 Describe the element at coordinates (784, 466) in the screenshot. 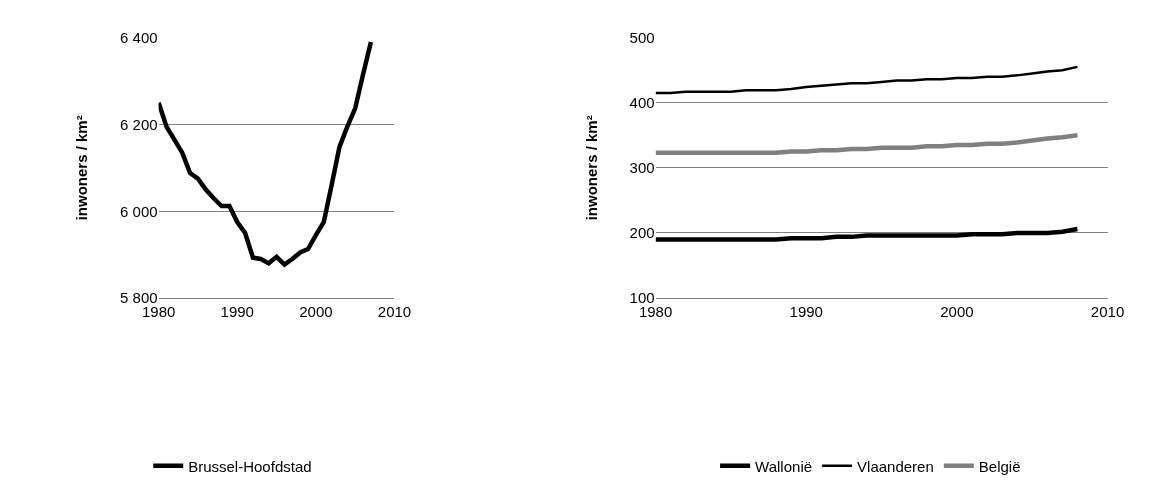

I see `legend-label: Wallonië` at that location.